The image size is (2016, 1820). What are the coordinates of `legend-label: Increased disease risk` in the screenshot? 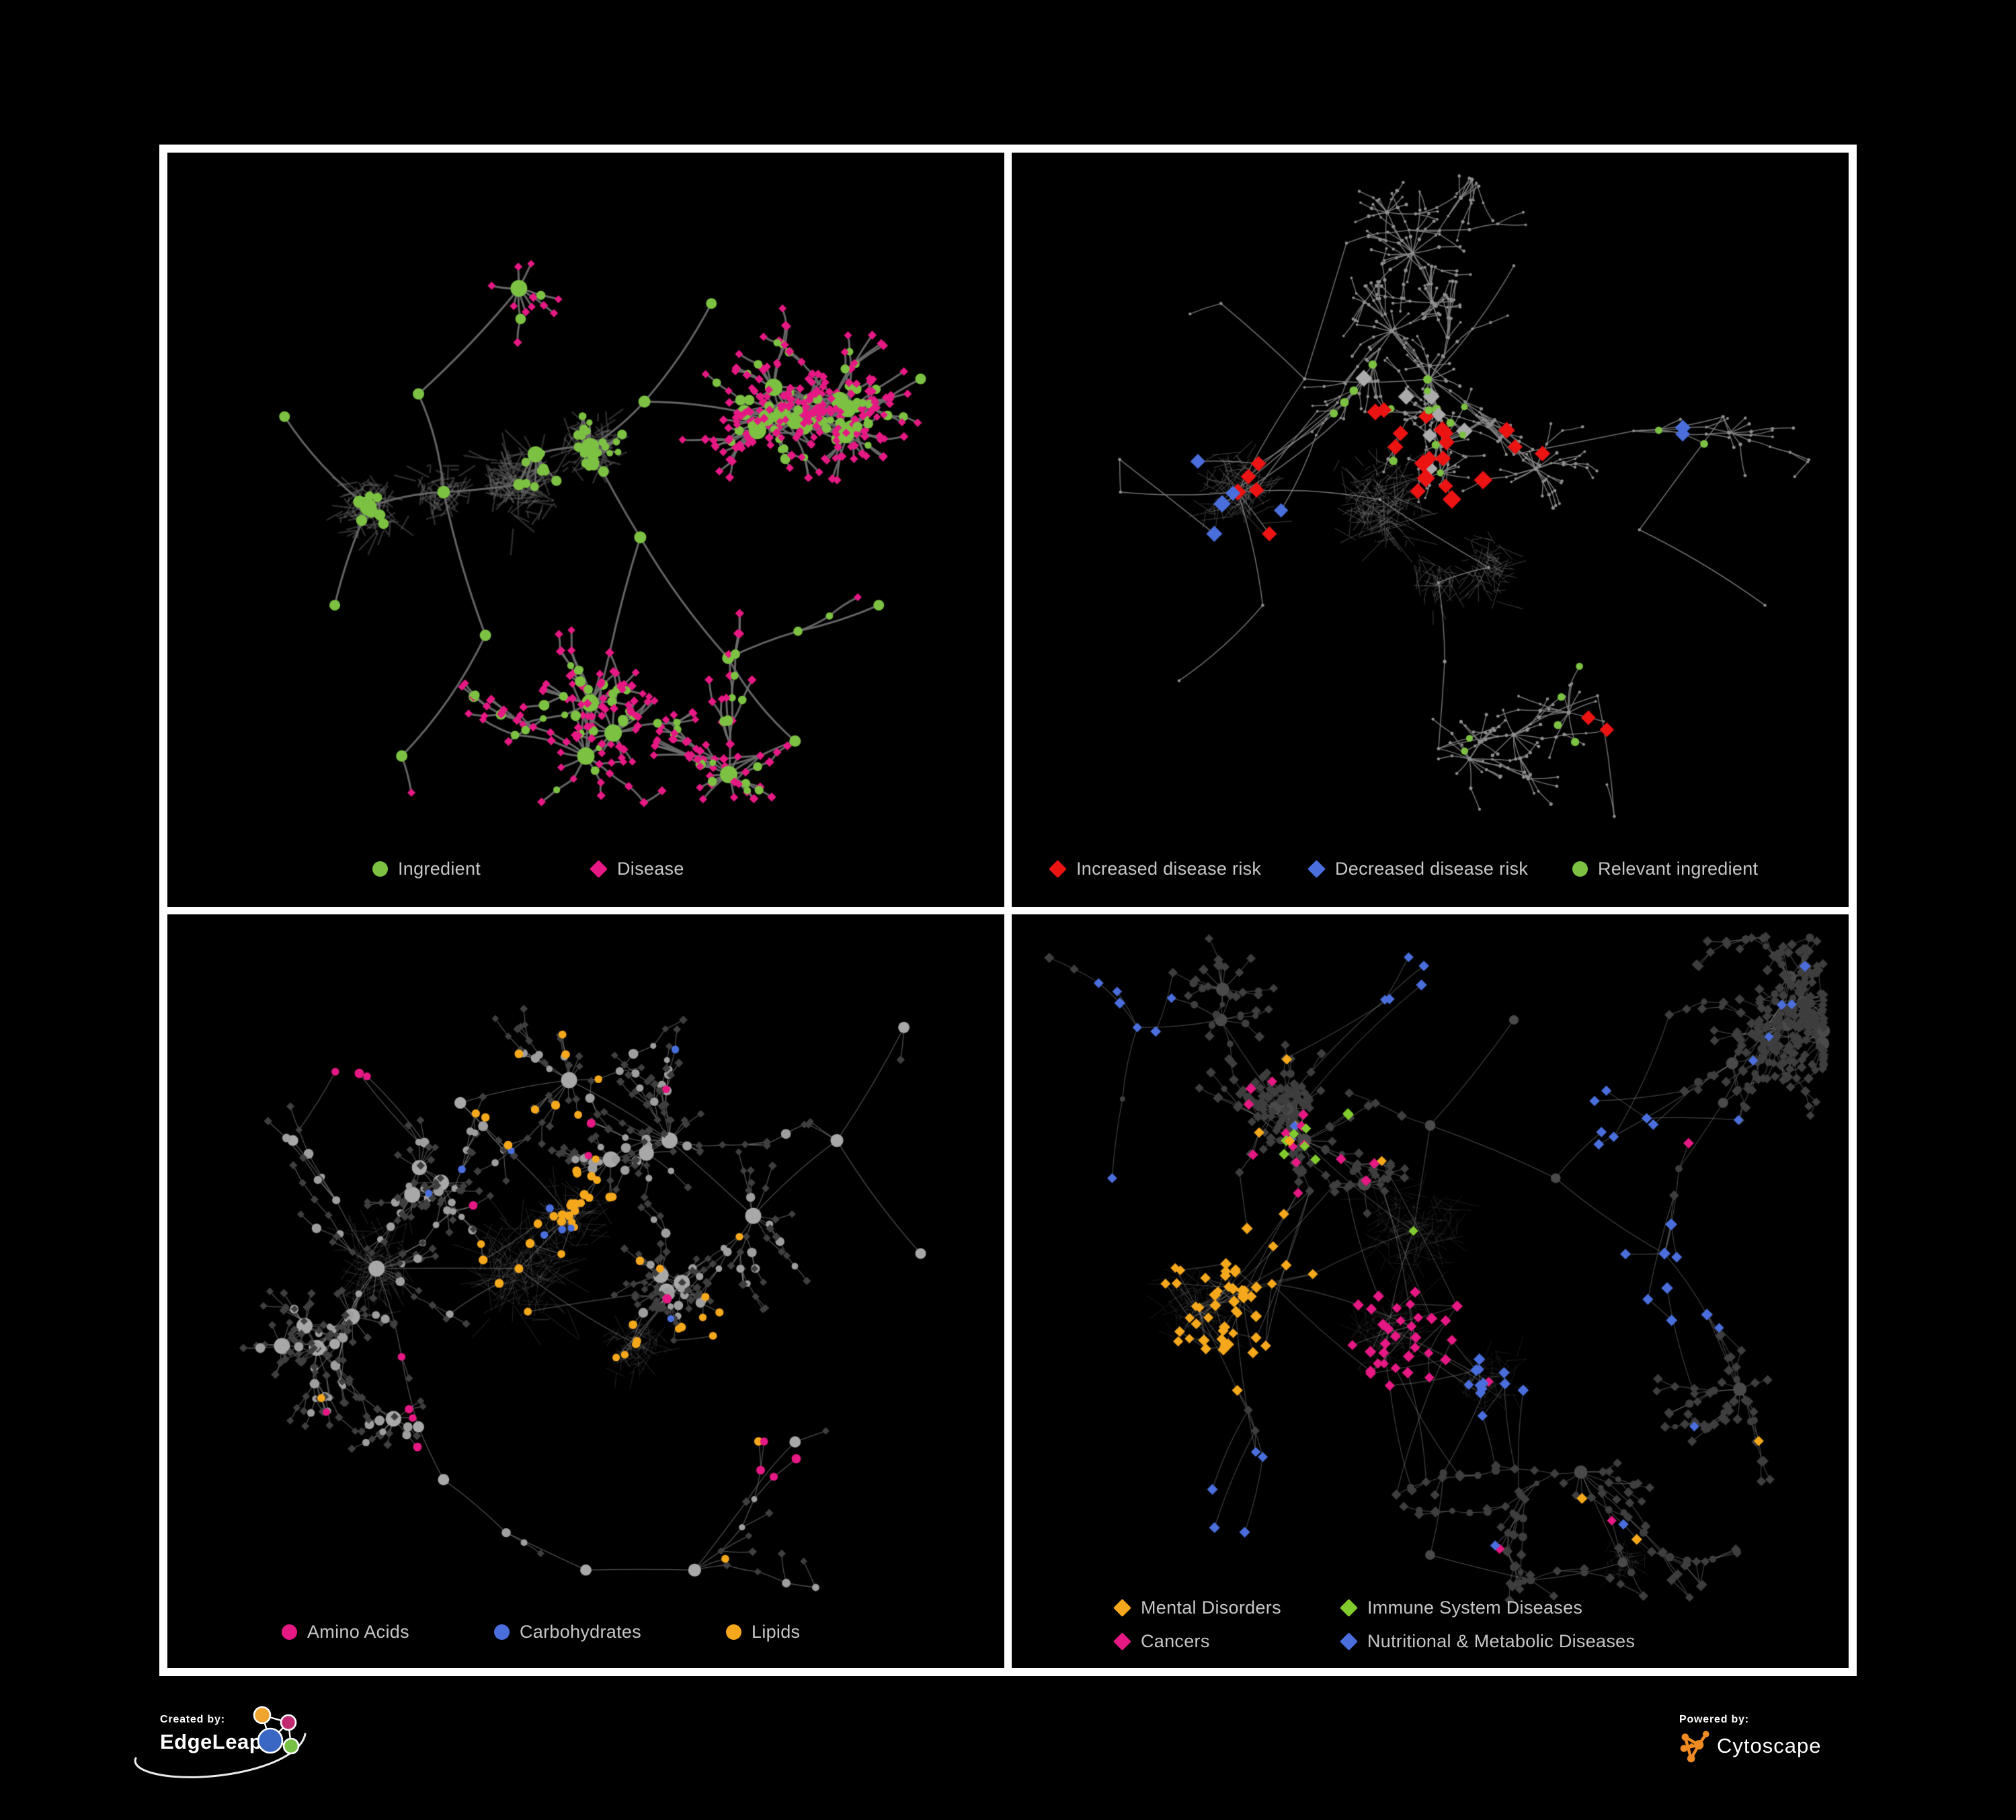 It's located at (1169, 868).